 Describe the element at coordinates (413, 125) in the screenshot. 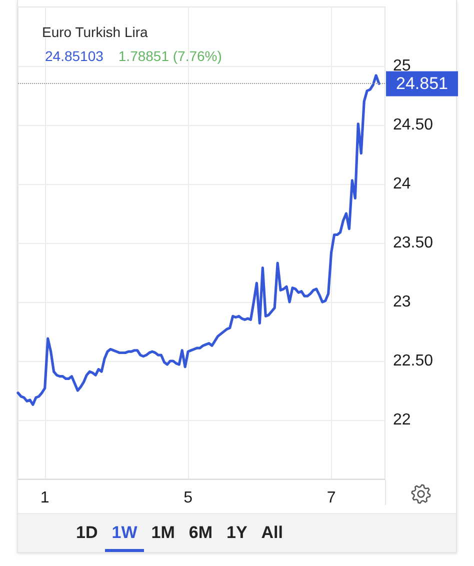

I see `y-tick-label: 24.50` at that location.